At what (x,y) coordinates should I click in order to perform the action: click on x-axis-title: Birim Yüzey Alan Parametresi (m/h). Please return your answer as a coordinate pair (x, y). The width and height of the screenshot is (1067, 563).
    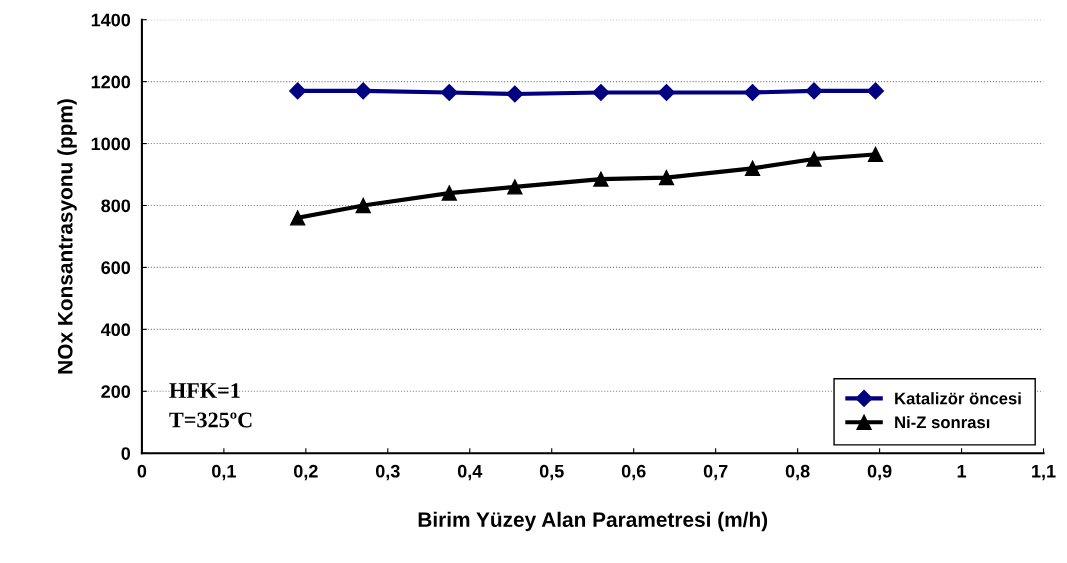
    Looking at the image, I should click on (593, 521).